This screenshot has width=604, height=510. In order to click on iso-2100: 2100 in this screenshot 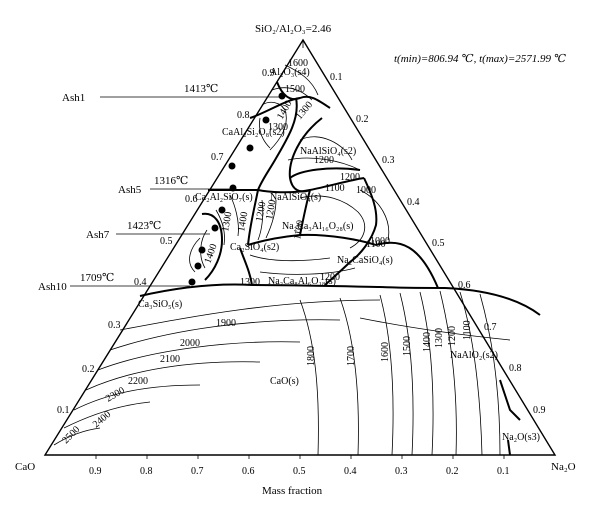, I will do `click(170, 359)`.